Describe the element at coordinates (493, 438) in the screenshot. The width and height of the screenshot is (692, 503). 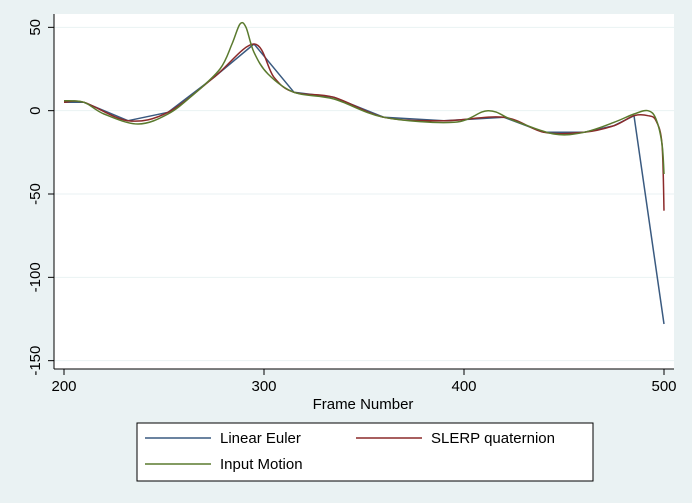
I see `legend-label: SLERP quaternion` at that location.